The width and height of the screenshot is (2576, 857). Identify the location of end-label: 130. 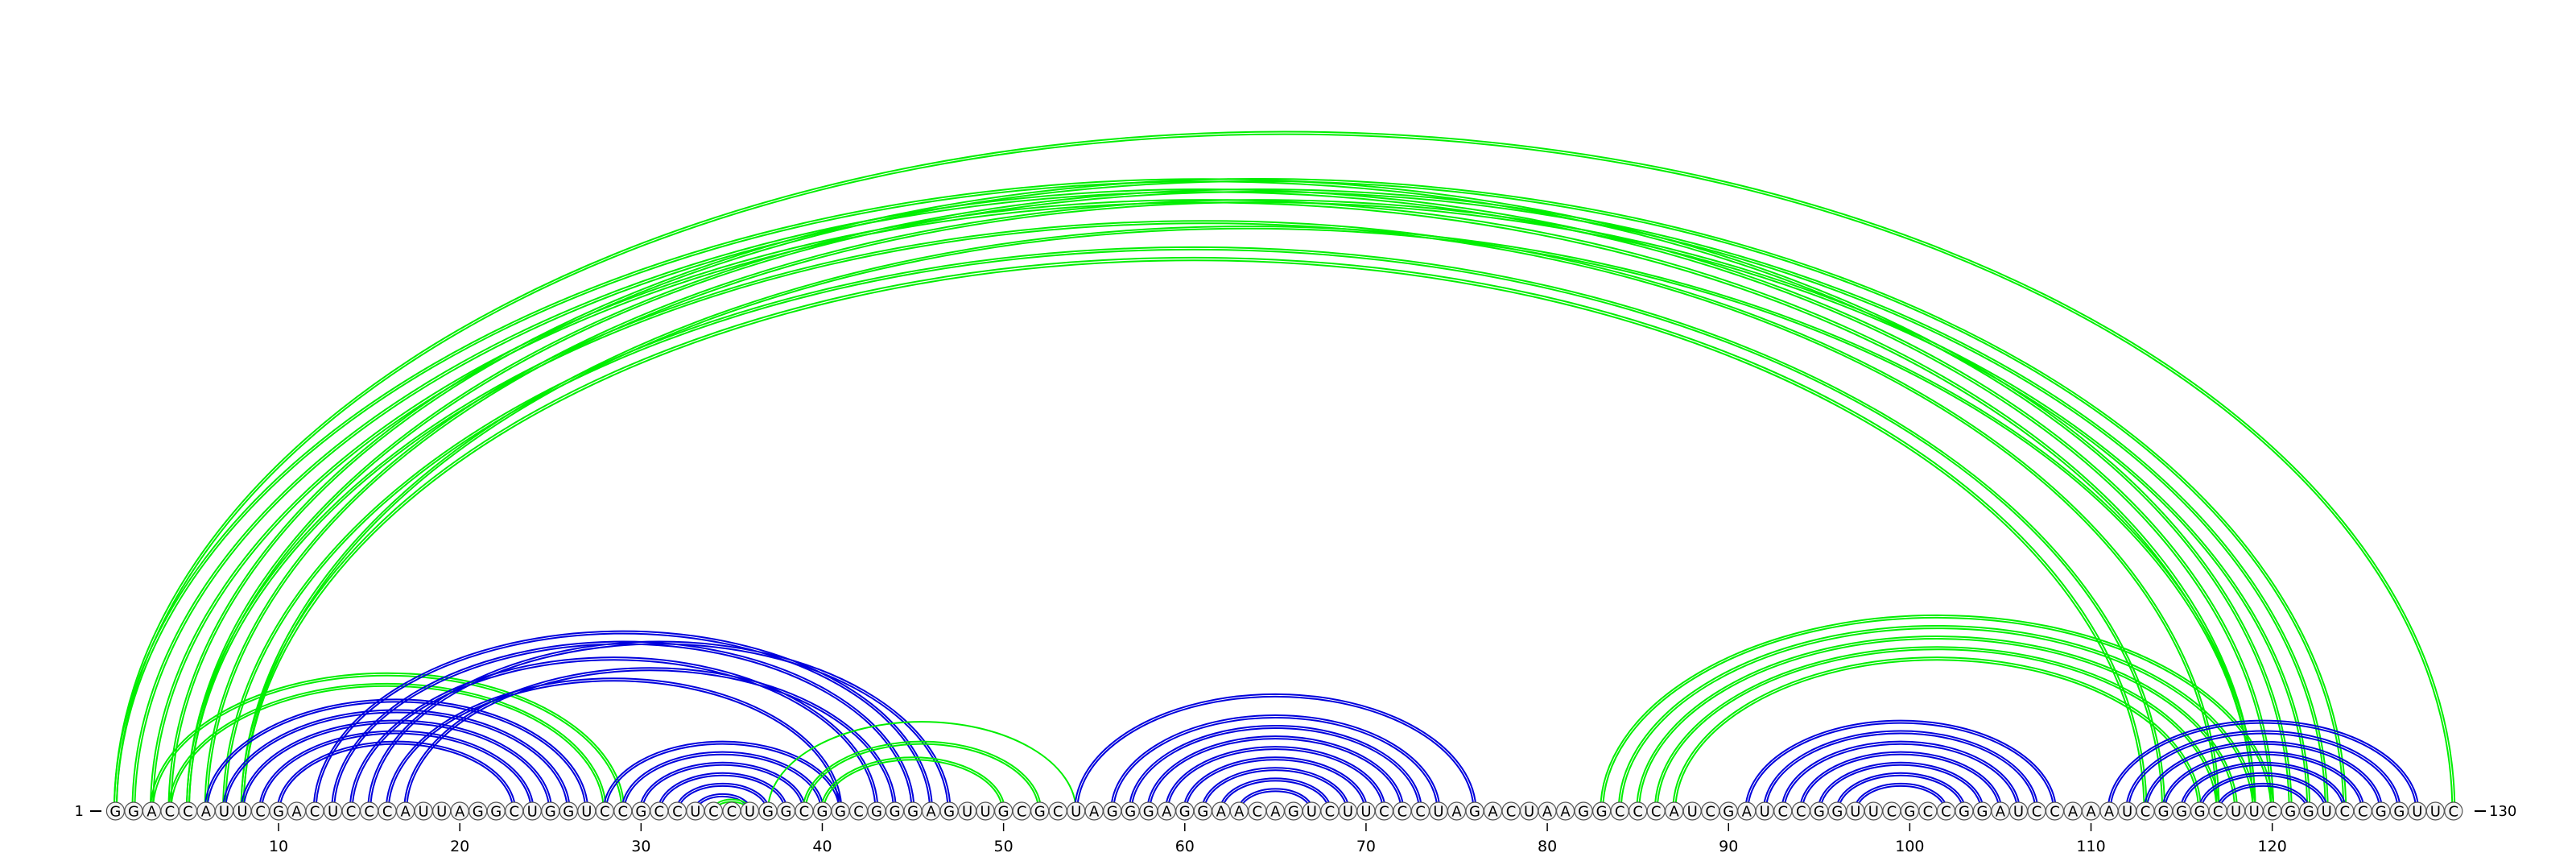
(2502, 811).